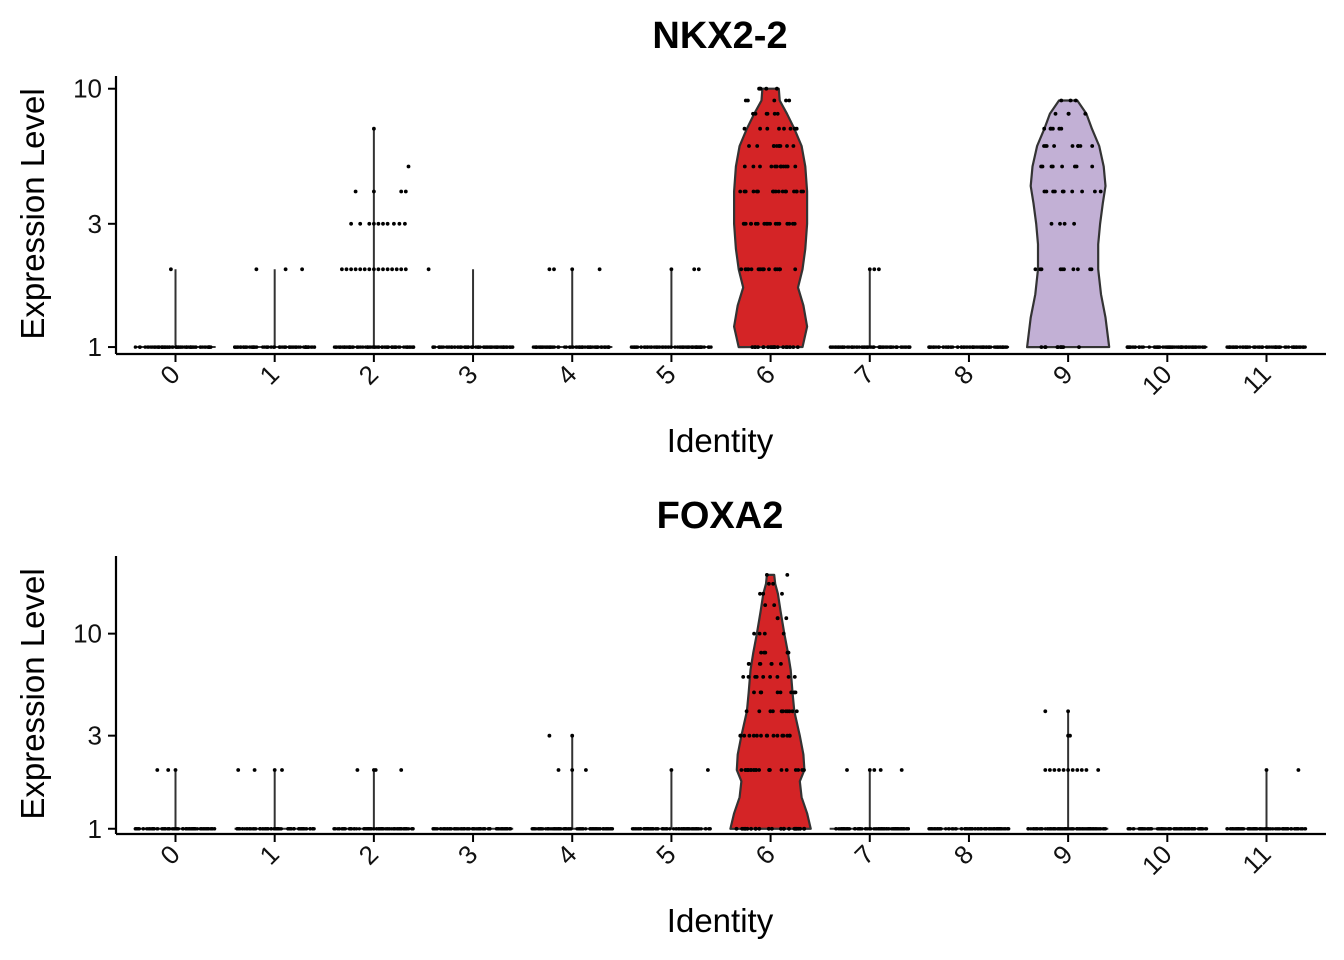 This screenshot has height=960, width=1344. Describe the element at coordinates (720, 440) in the screenshot. I see `x-axis-title: Identity` at that location.